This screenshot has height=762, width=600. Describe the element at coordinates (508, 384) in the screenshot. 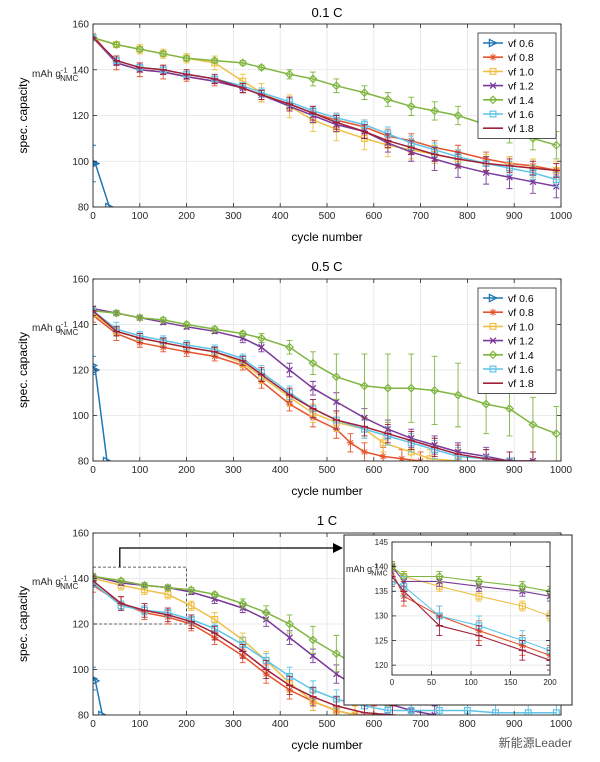

I see `legend-entry-vf-1-8: vf 1.8` at that location.